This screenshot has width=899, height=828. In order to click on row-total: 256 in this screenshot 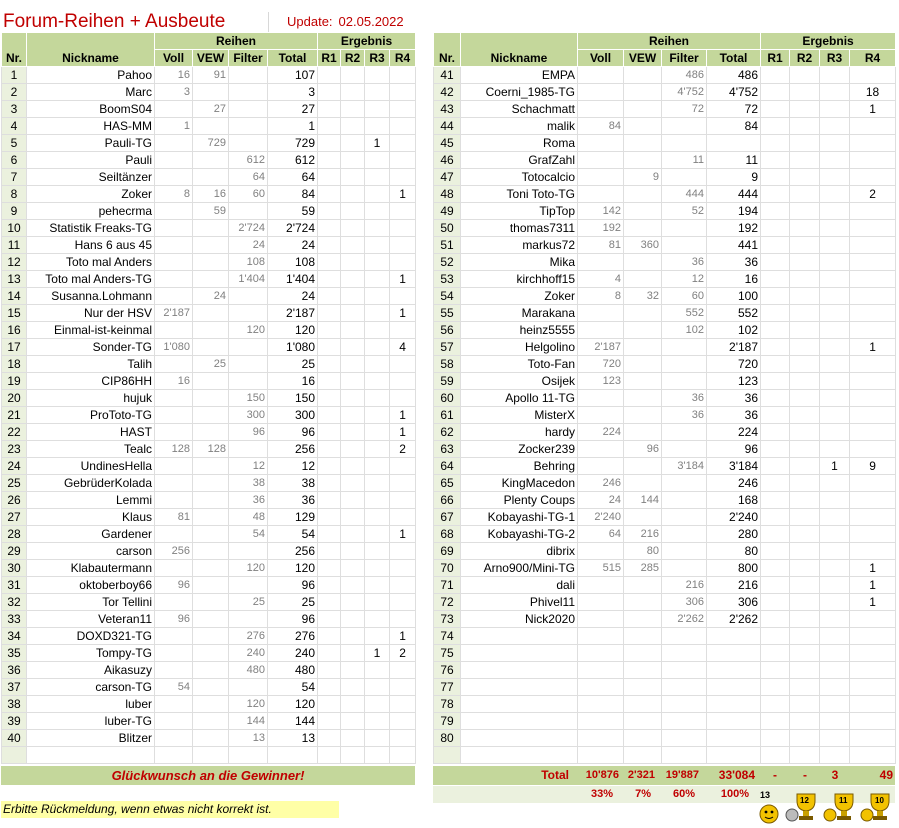, I will do `click(292, 449)`.